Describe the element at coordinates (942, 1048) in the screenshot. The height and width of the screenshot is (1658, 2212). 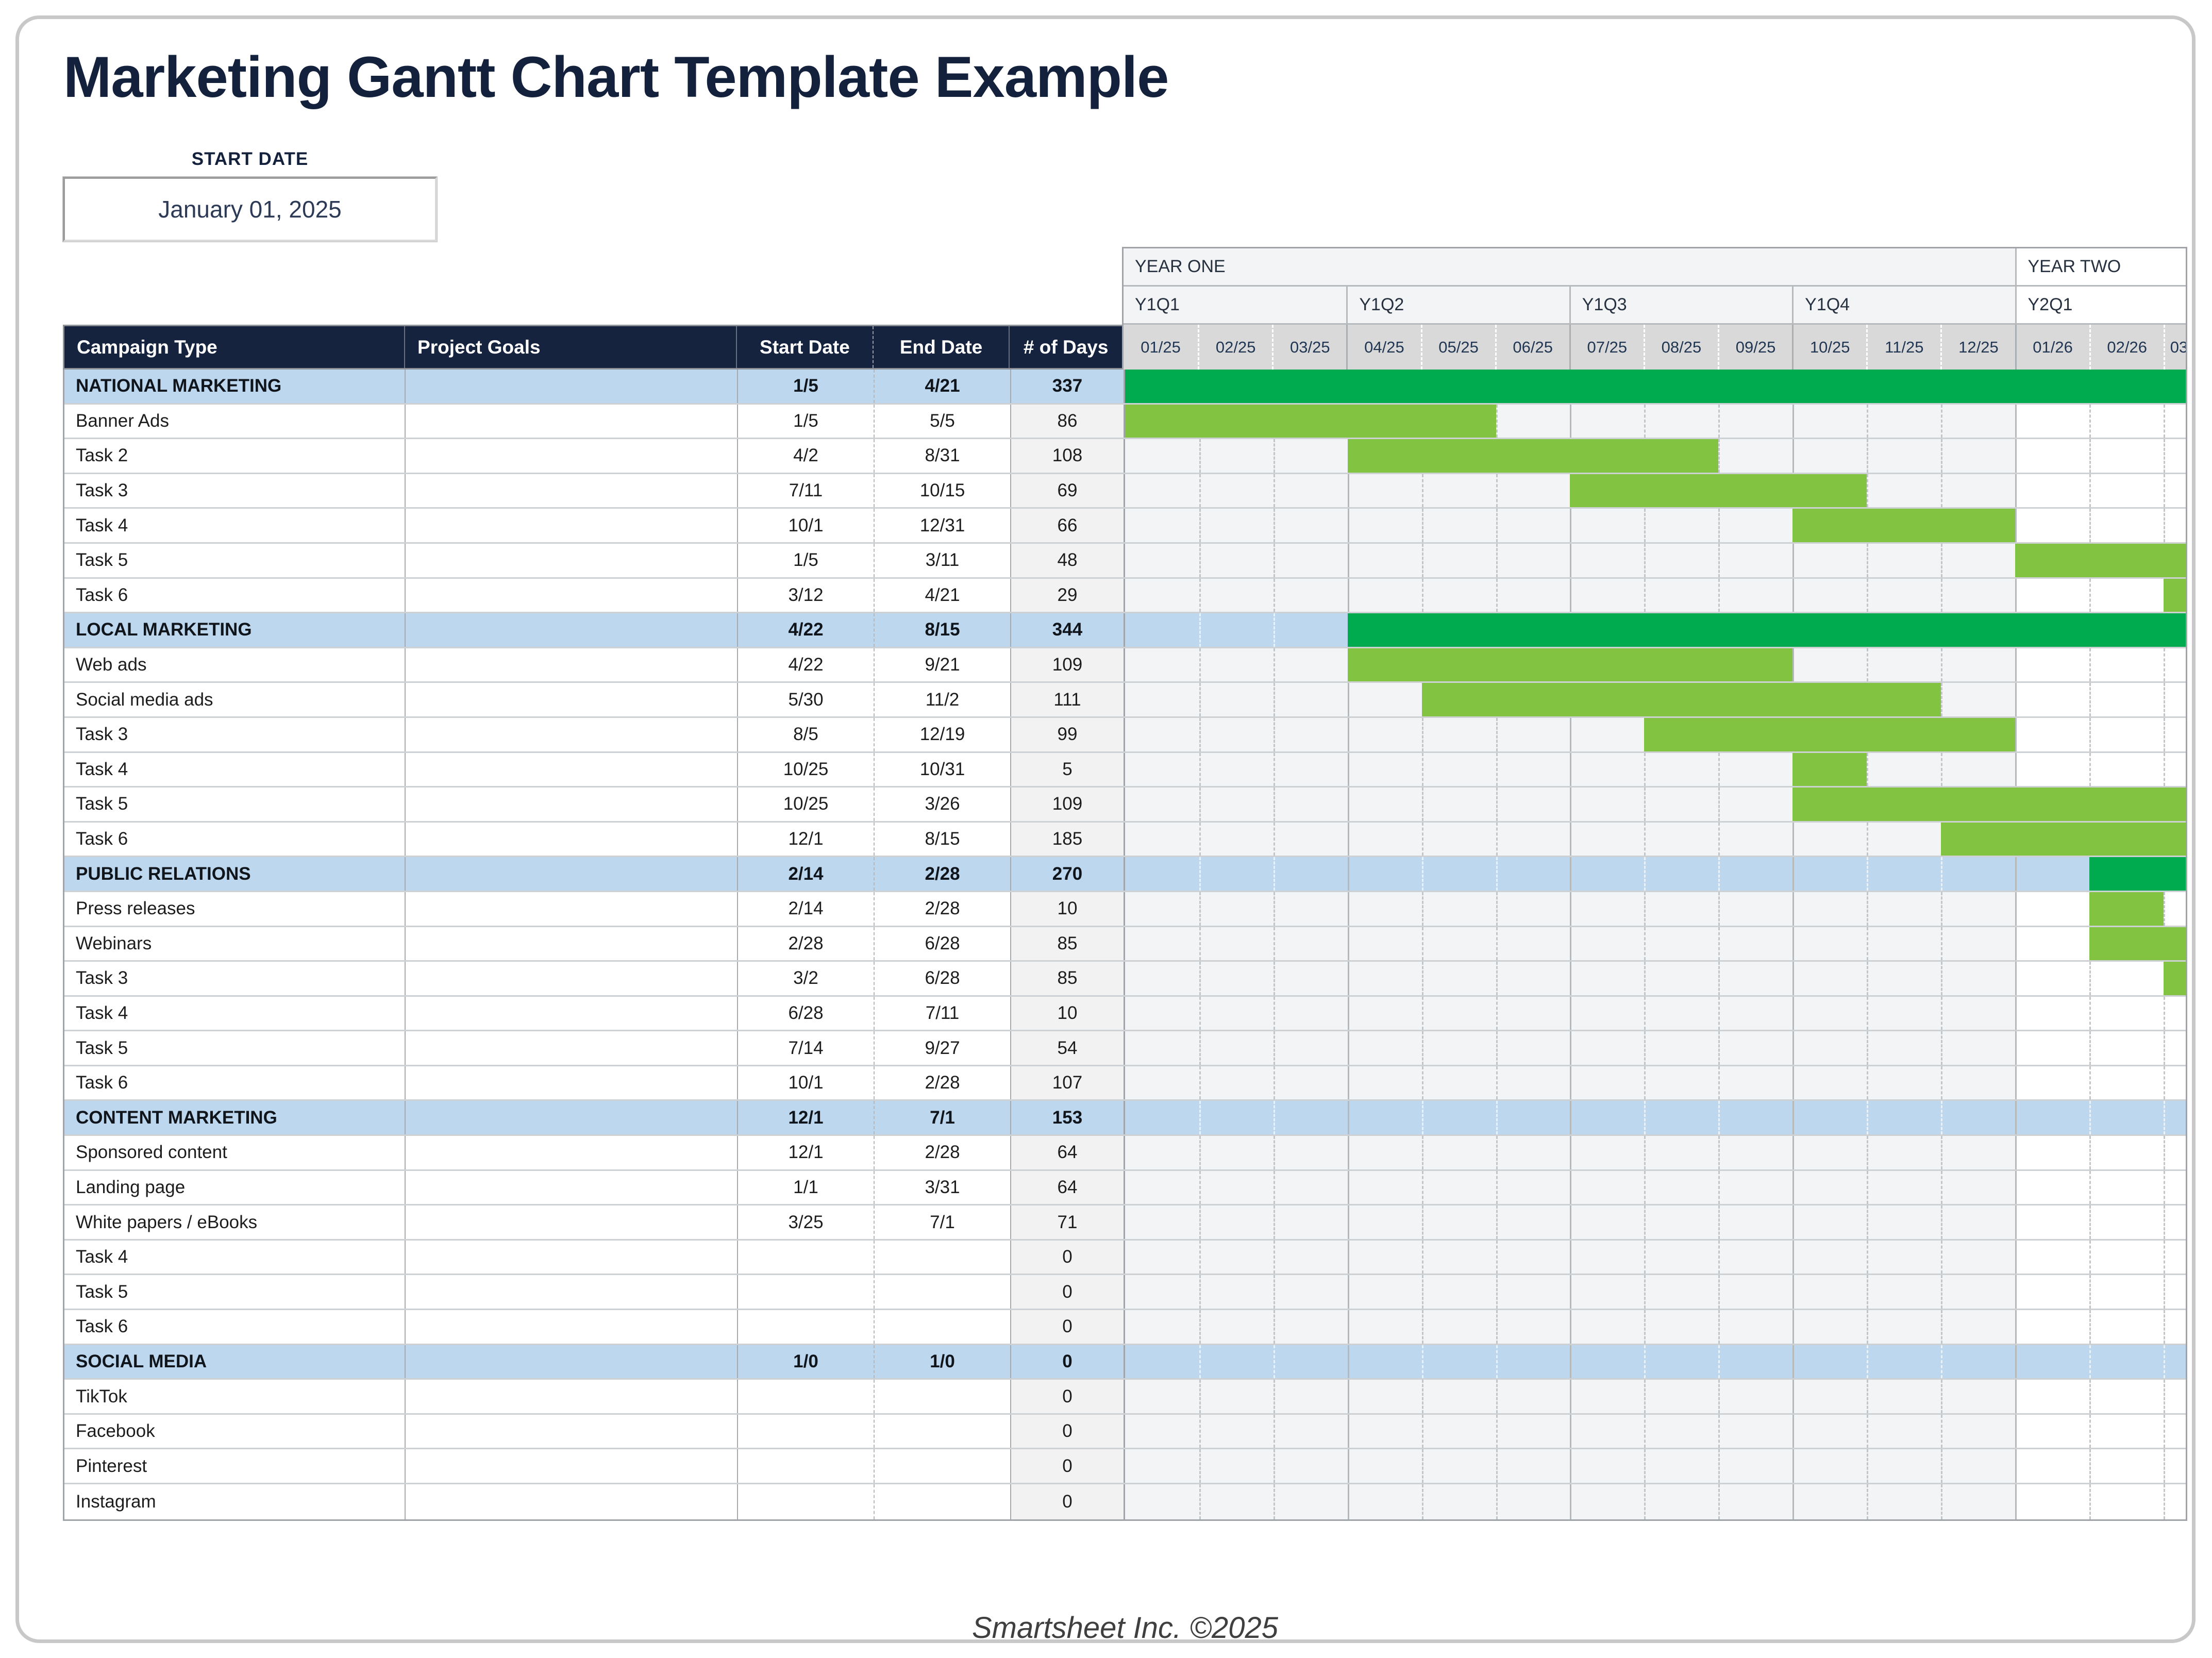
I see `end-date-cell: 9/27` at that location.